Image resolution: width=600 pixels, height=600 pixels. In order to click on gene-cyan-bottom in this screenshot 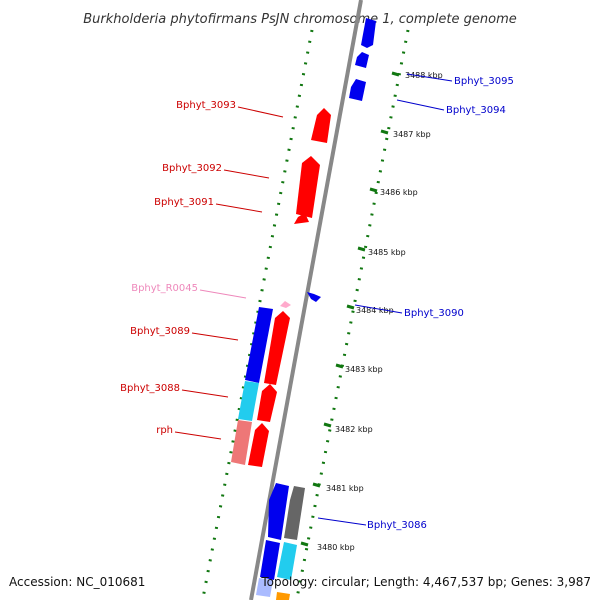, I will do `click(287, 561)`.